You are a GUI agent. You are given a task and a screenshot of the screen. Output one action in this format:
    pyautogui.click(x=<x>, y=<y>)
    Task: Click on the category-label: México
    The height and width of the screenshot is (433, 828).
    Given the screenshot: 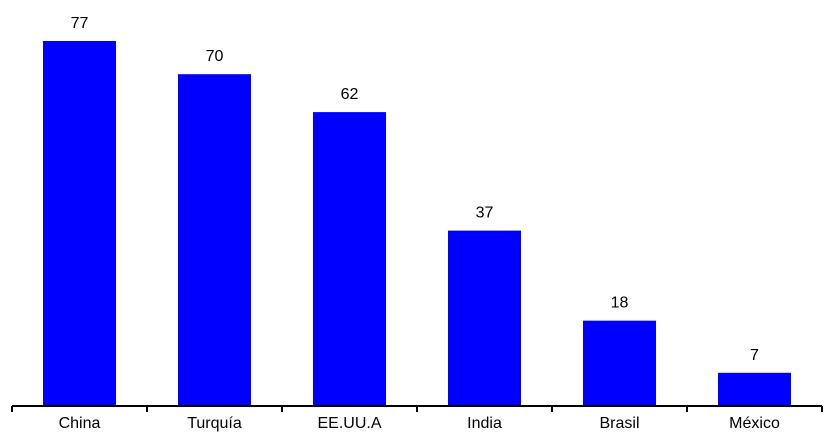 What is the action you would take?
    pyautogui.click(x=754, y=423)
    